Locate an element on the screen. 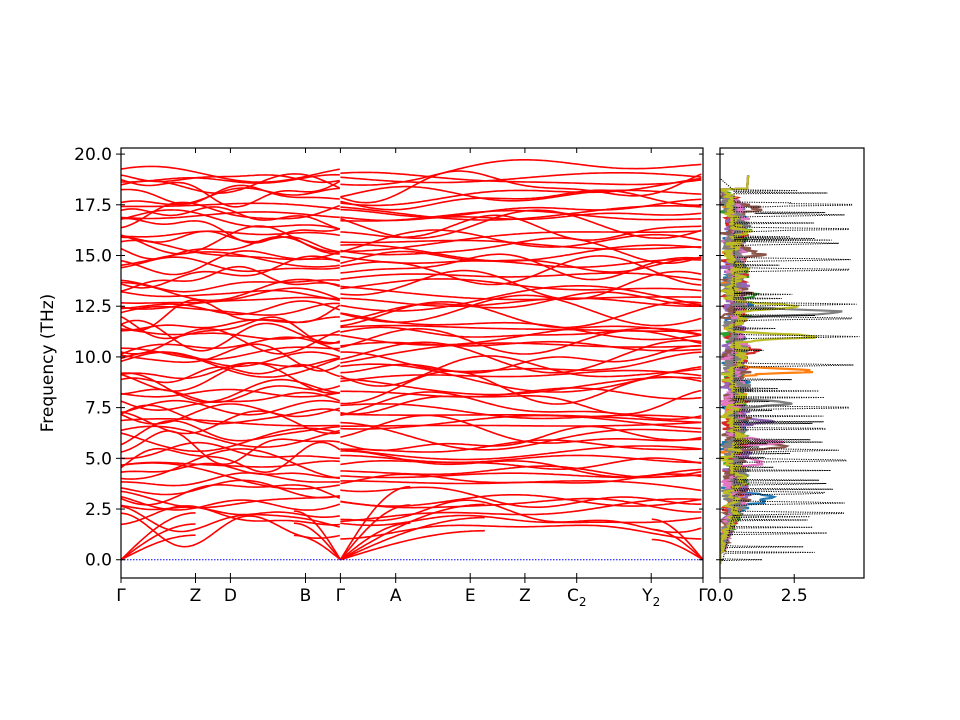 The height and width of the screenshot is (720, 960). y-axis-label: Frequency (THz) is located at coordinates (48, 363).